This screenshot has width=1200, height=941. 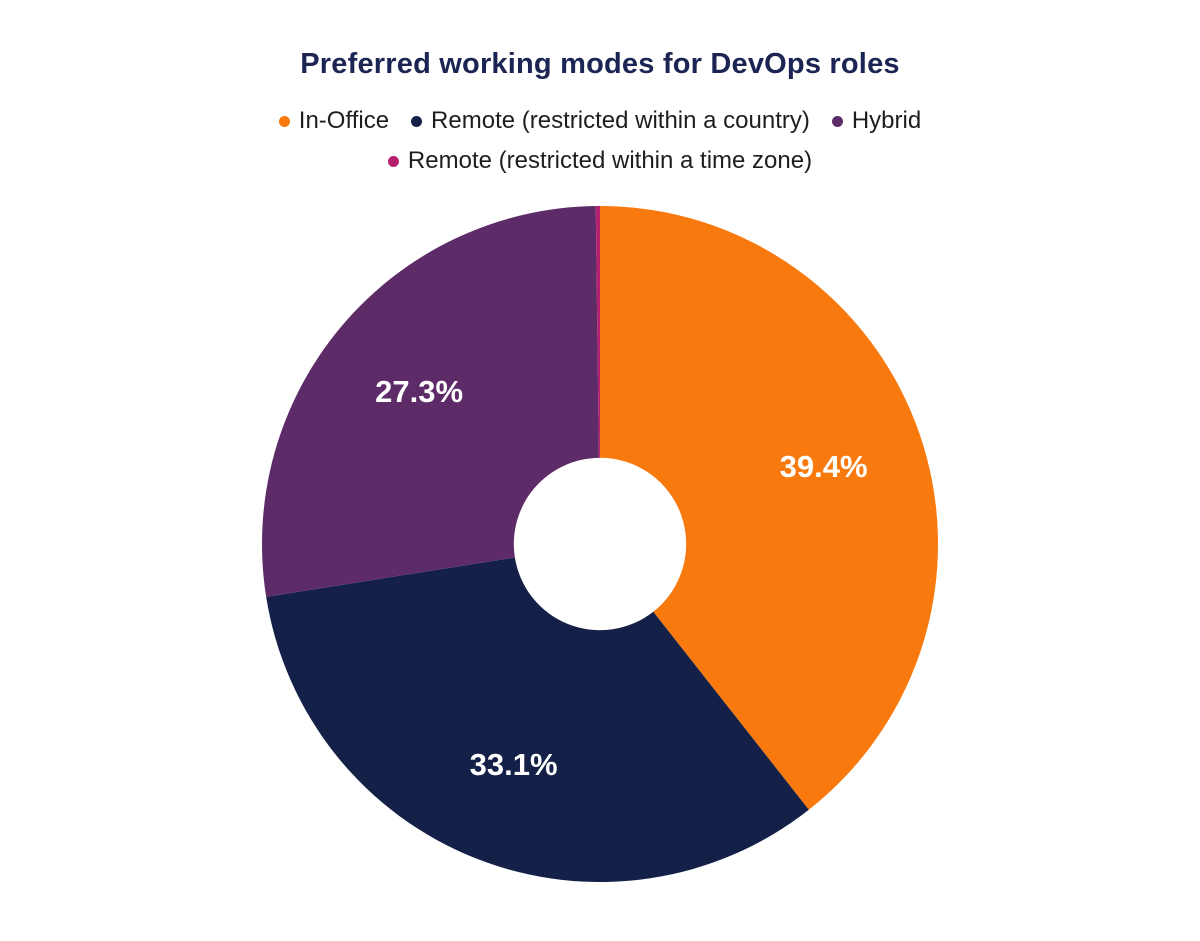 What do you see at coordinates (597, 331) in the screenshot?
I see `pie-slice-remote-restricted-within-a-time-zone` at bounding box center [597, 331].